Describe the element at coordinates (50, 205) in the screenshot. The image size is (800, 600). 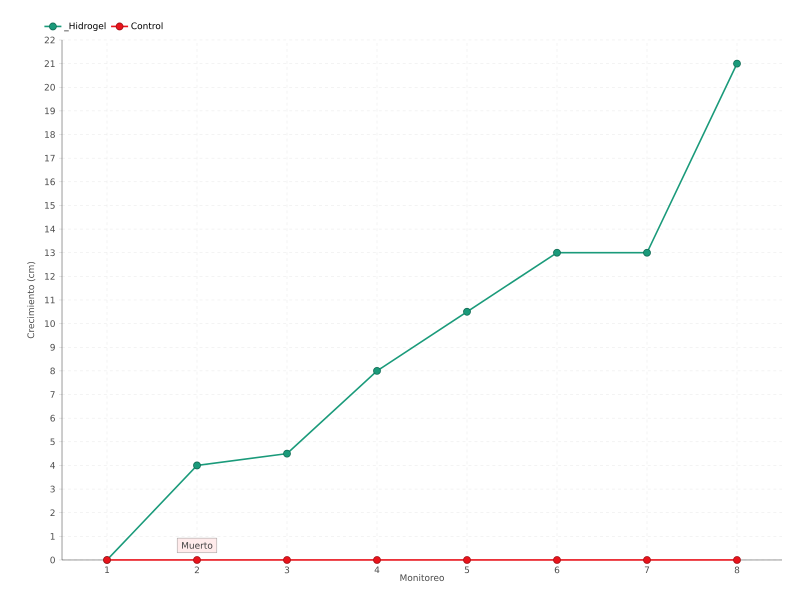
I see `y-tick-label: 15` at that location.